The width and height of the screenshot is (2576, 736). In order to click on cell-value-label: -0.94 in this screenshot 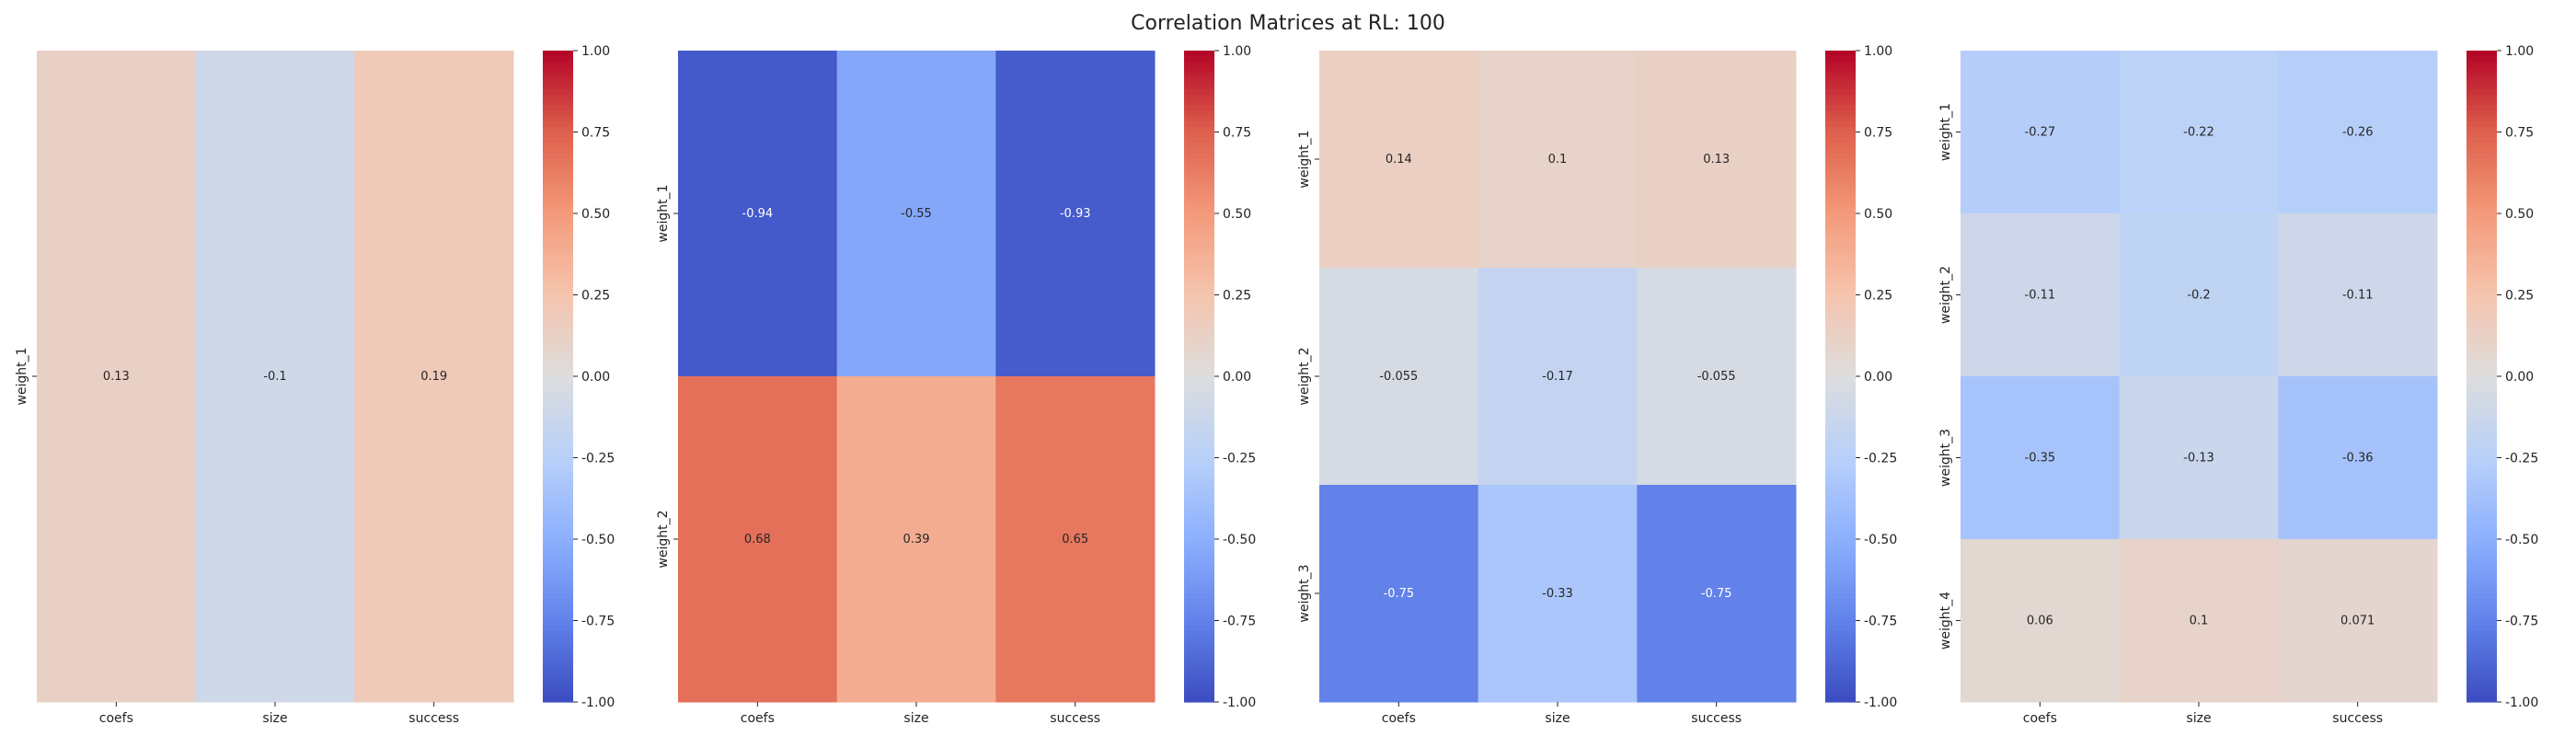, I will do `click(758, 214)`.